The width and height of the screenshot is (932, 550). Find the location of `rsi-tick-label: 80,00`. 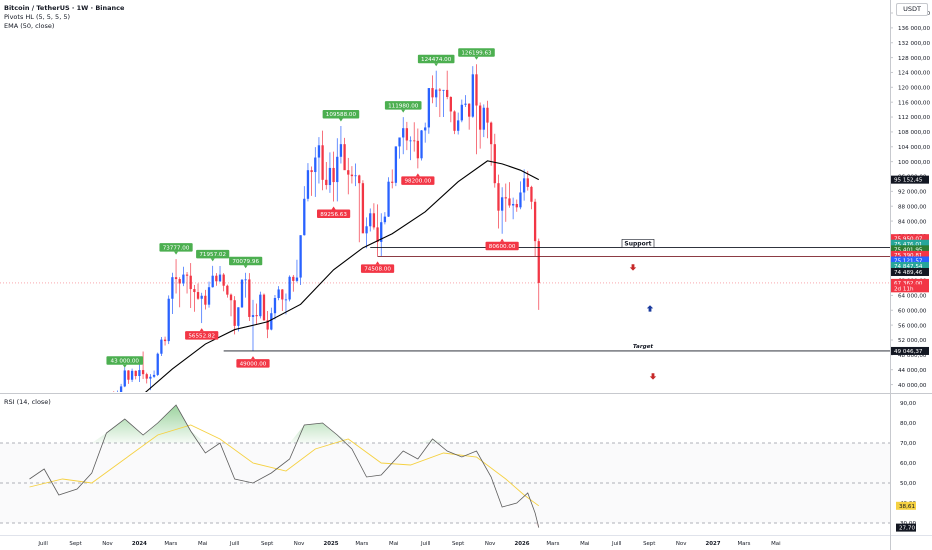

rsi-tick-label: 80,00 is located at coordinates (908, 424).